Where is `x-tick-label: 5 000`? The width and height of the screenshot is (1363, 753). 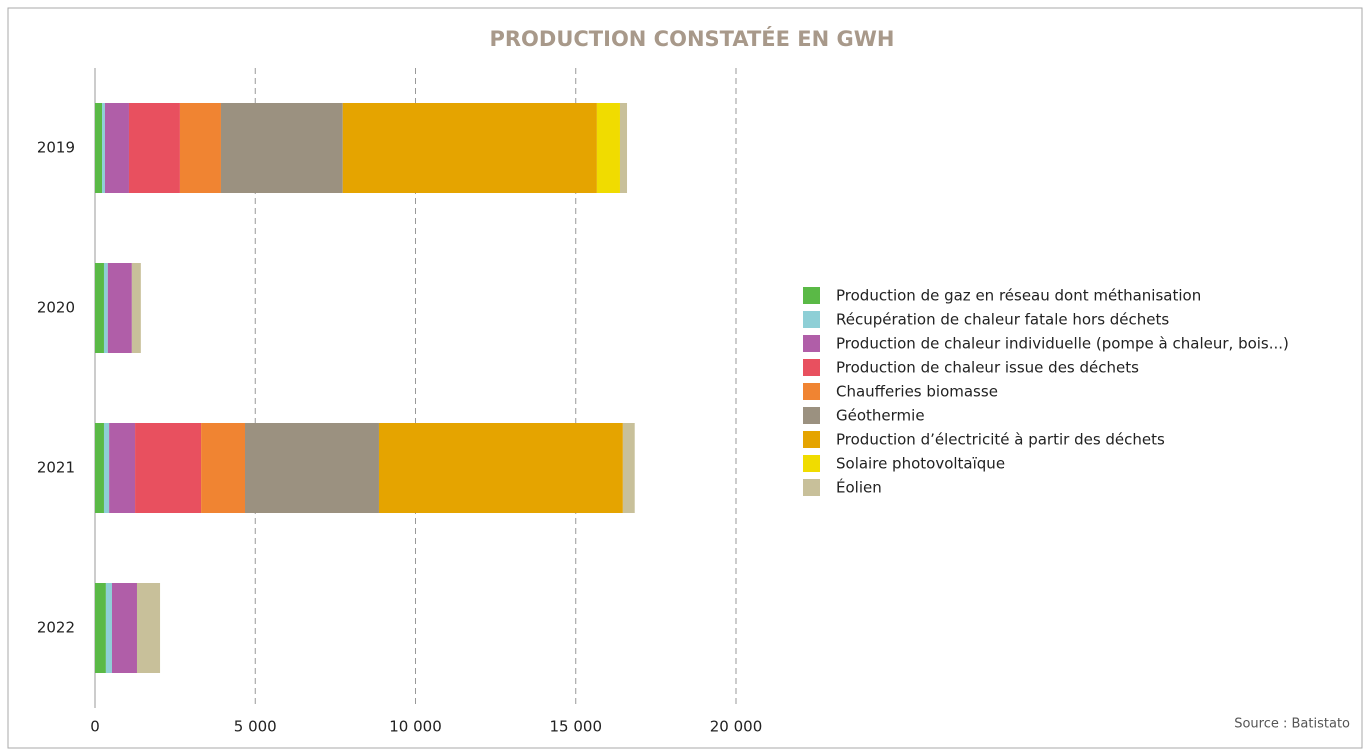 x-tick-label: 5 000 is located at coordinates (255, 727).